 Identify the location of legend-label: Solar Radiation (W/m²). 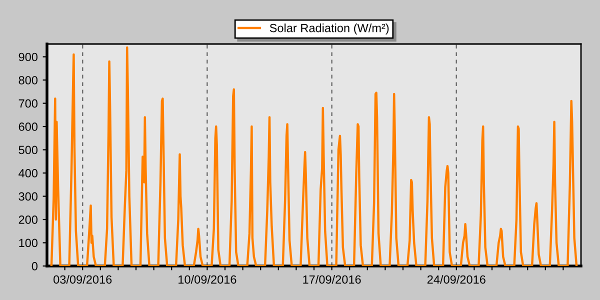
(329, 29).